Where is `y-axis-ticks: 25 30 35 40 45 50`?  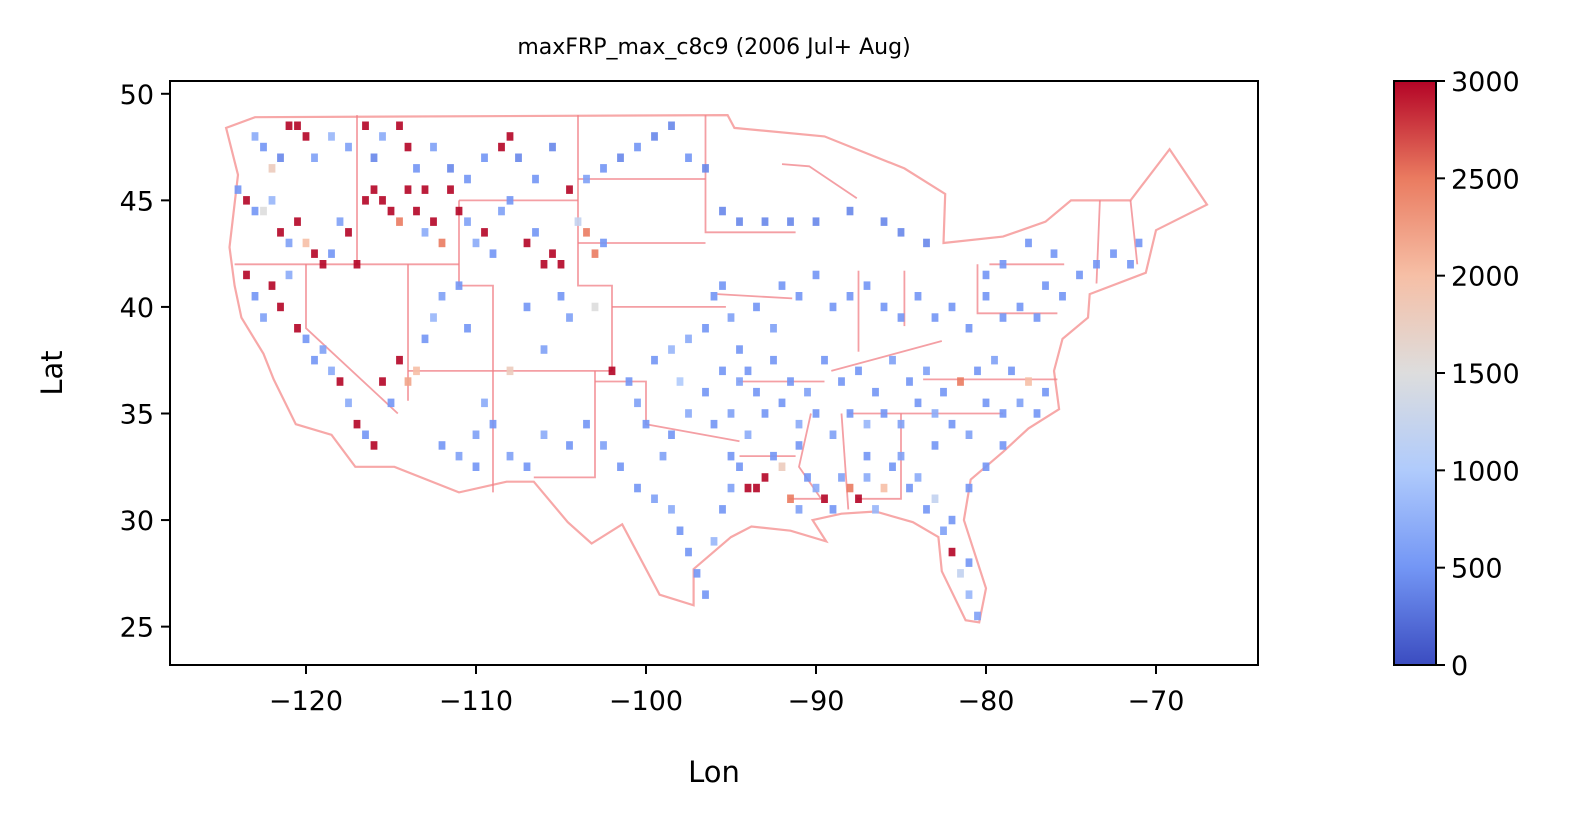
y-axis-ticks: 25 30 35 40 45 50 is located at coordinates (145, 362).